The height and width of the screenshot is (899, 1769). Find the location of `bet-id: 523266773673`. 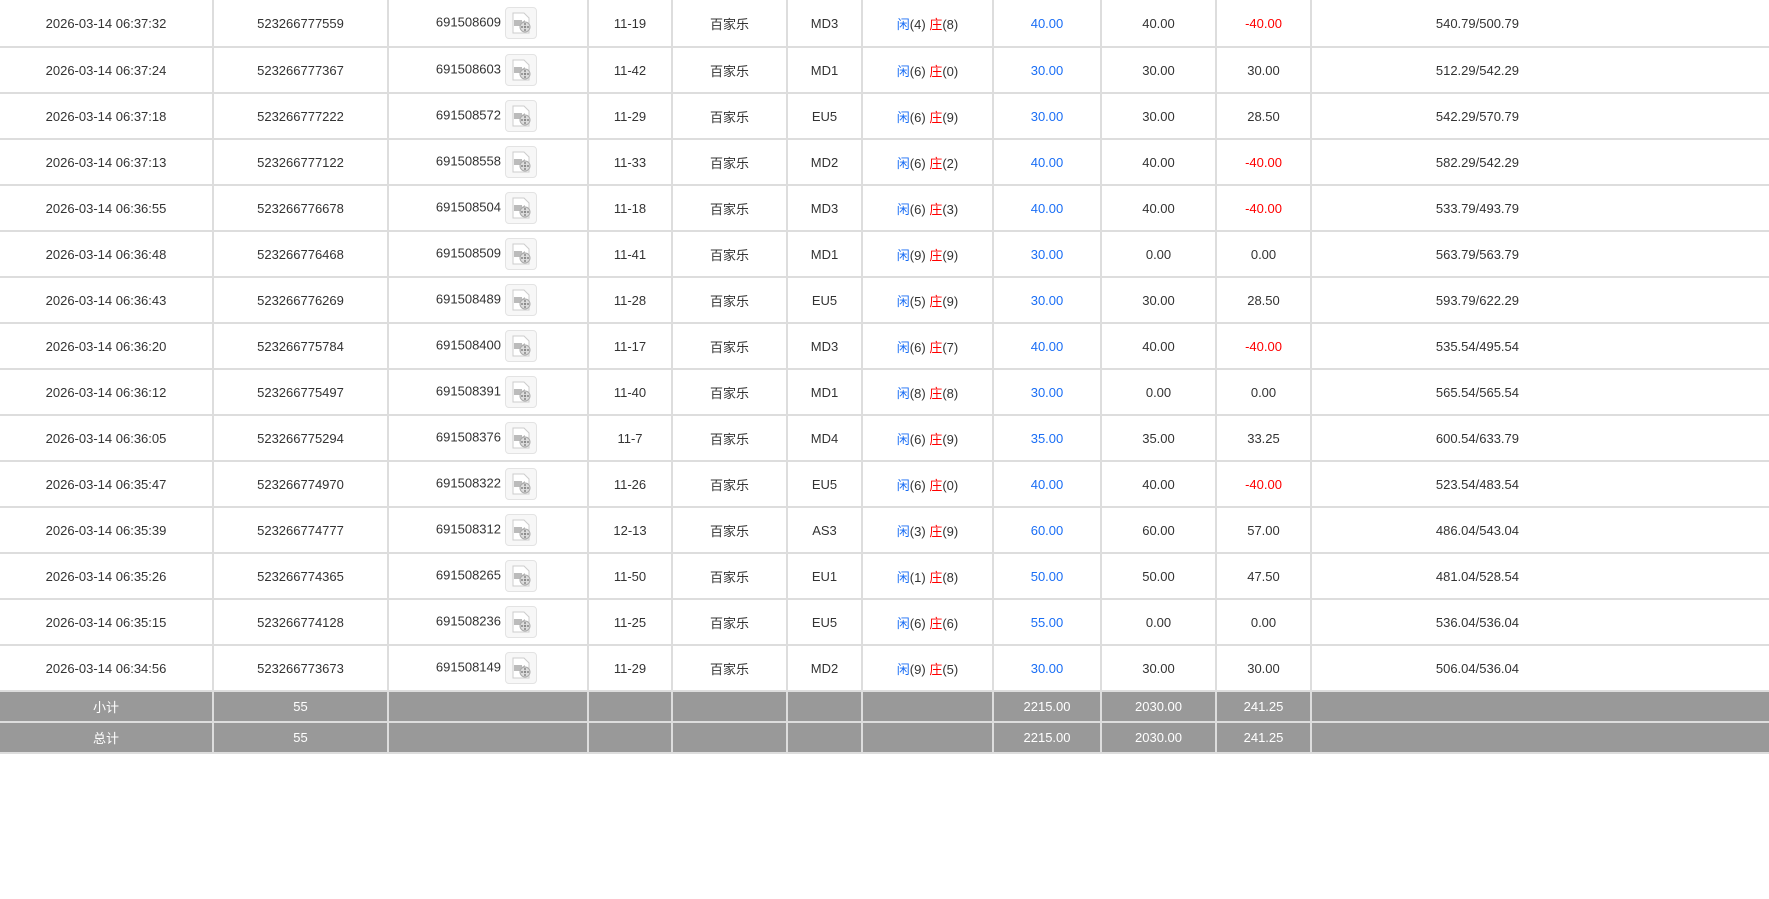

bet-id: 523266773673 is located at coordinates (300, 668).